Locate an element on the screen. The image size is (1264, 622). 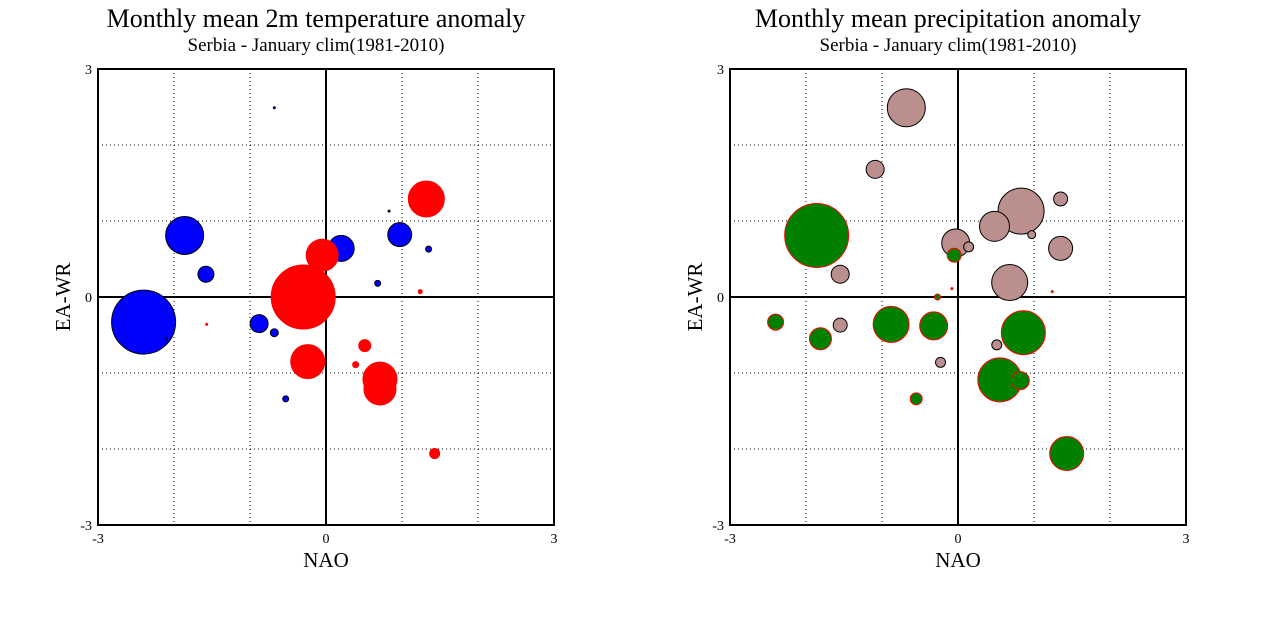
chart-title: Monthly mean 2m temperature anomaly is located at coordinates (316, 18).